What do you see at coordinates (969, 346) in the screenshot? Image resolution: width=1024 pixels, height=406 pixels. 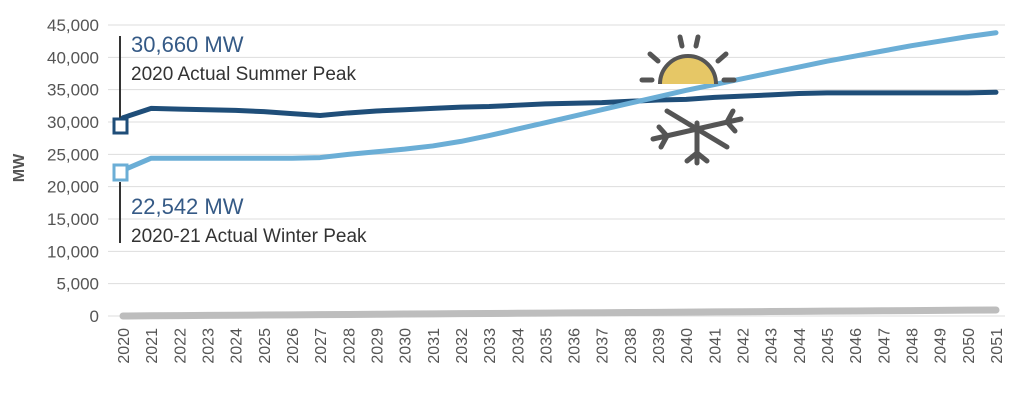 I see `x-tick-label: 2050` at bounding box center [969, 346].